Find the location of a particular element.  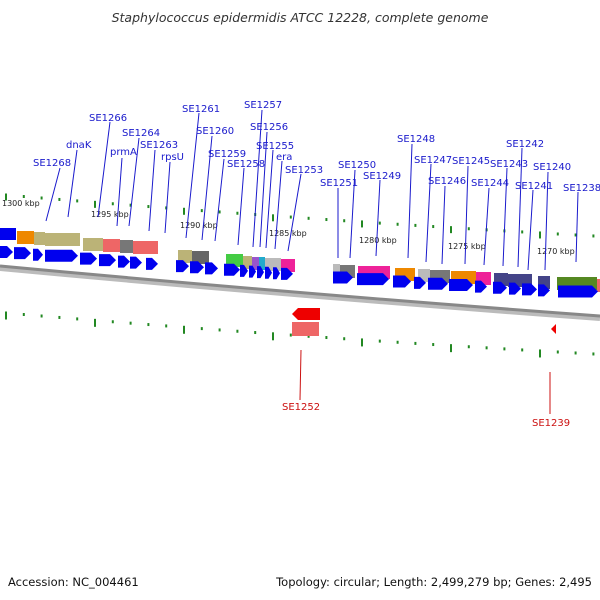

scale-label-1270: 1270 kbp is located at coordinates (556, 251).